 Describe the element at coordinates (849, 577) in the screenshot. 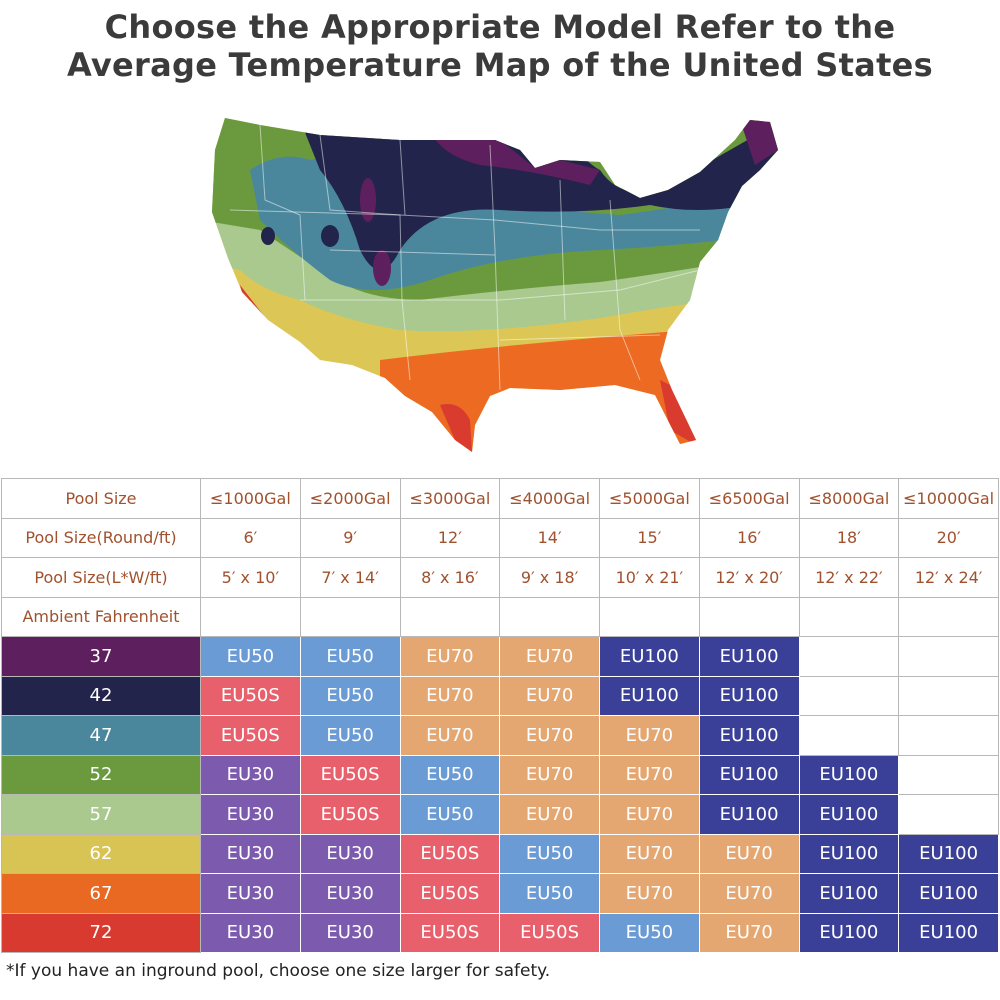

I see `header-cell: 12′ x 22′` at that location.